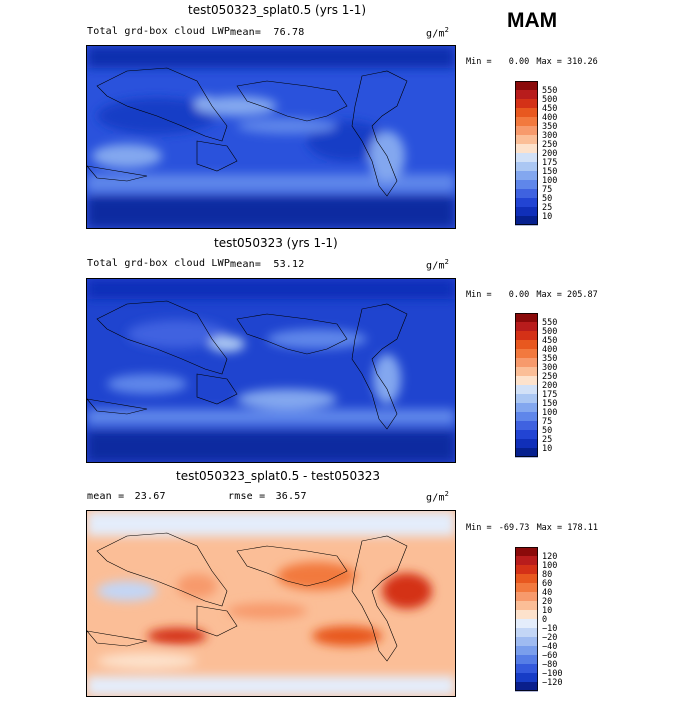 Image resolution: width=700 pixels, height=701 pixels. What do you see at coordinates (547, 593) in the screenshot?
I see `colorbar-tick-label: 40` at bounding box center [547, 593].